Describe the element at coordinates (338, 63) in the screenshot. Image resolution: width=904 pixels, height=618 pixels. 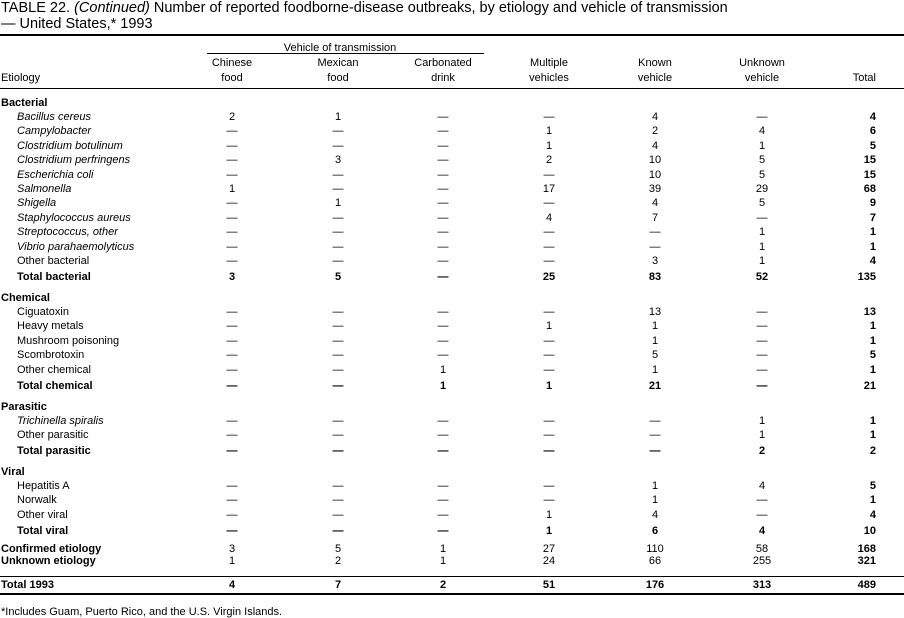
I see `column-header: Mexican` at that location.